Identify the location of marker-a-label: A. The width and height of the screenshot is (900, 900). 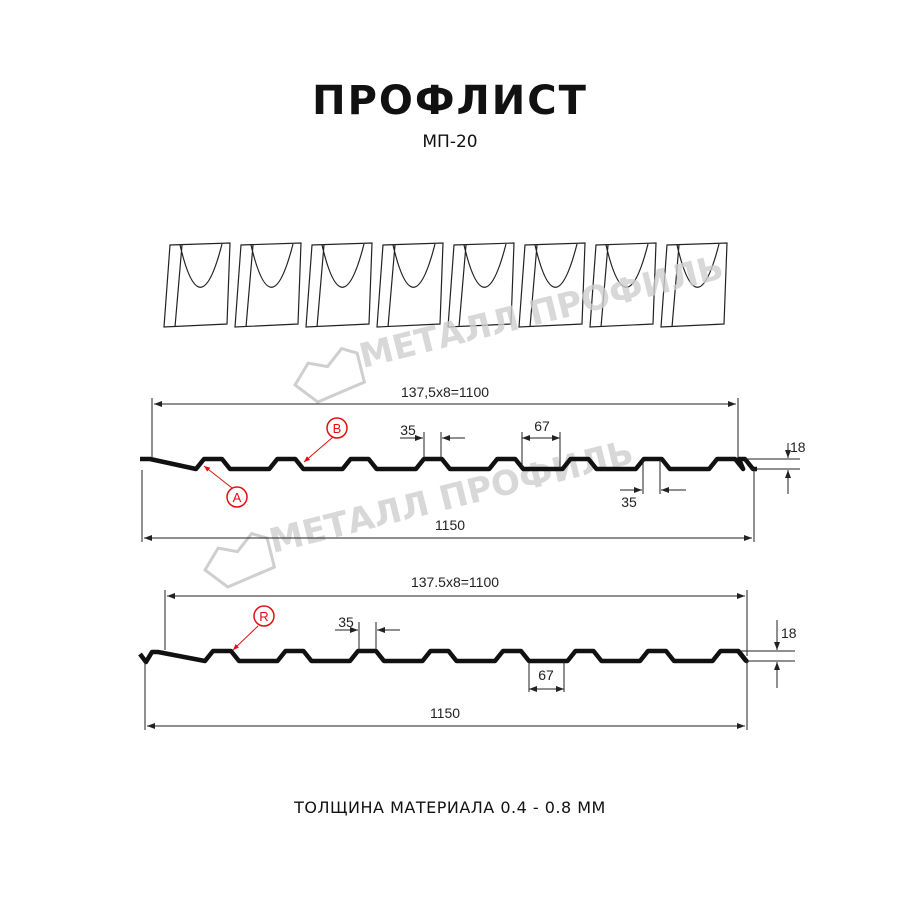
(237, 497).